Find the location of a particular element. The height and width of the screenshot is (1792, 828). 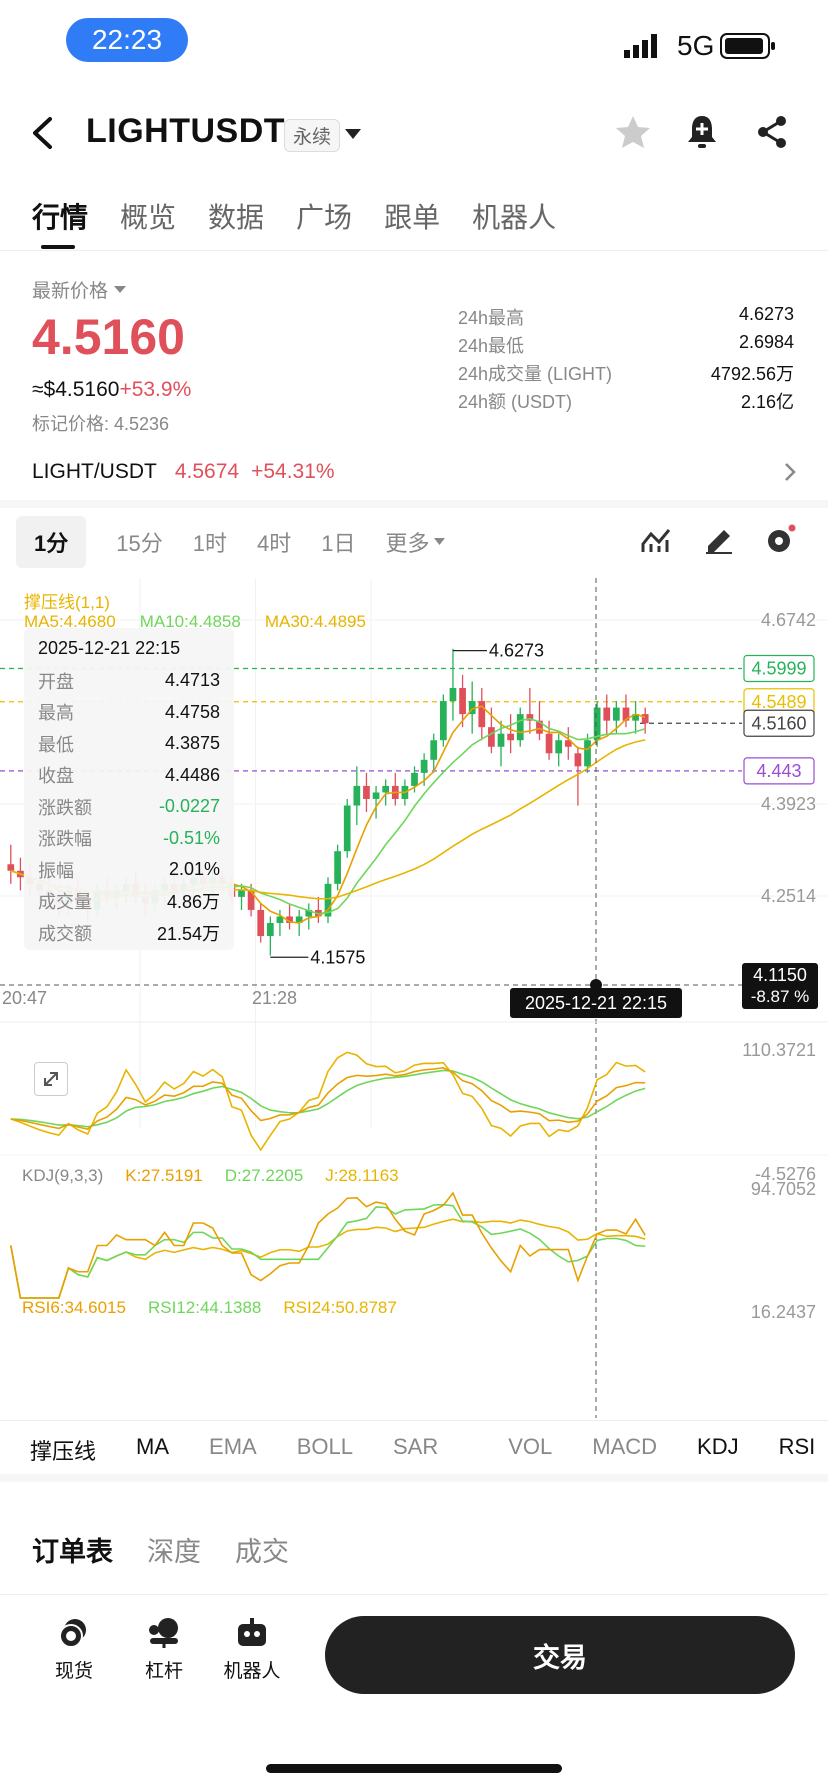

period-1d: 1日 is located at coordinates (338, 543).